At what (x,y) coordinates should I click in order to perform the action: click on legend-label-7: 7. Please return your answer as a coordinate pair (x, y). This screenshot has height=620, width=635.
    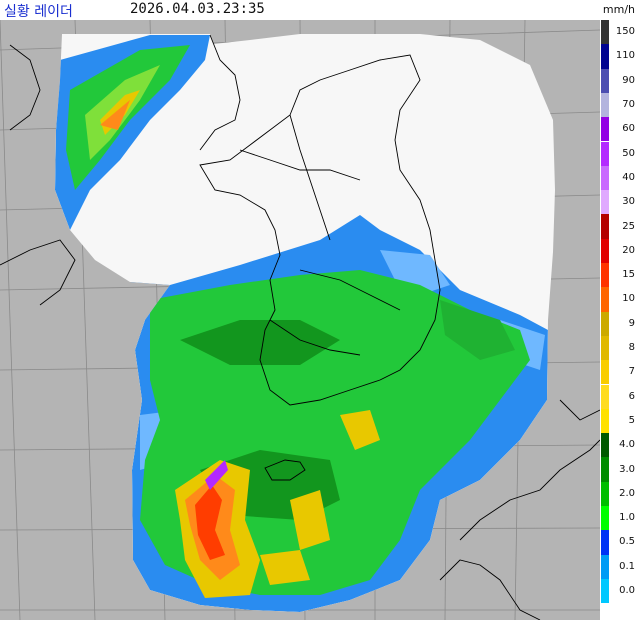
    Looking at the image, I should click on (631, 372).